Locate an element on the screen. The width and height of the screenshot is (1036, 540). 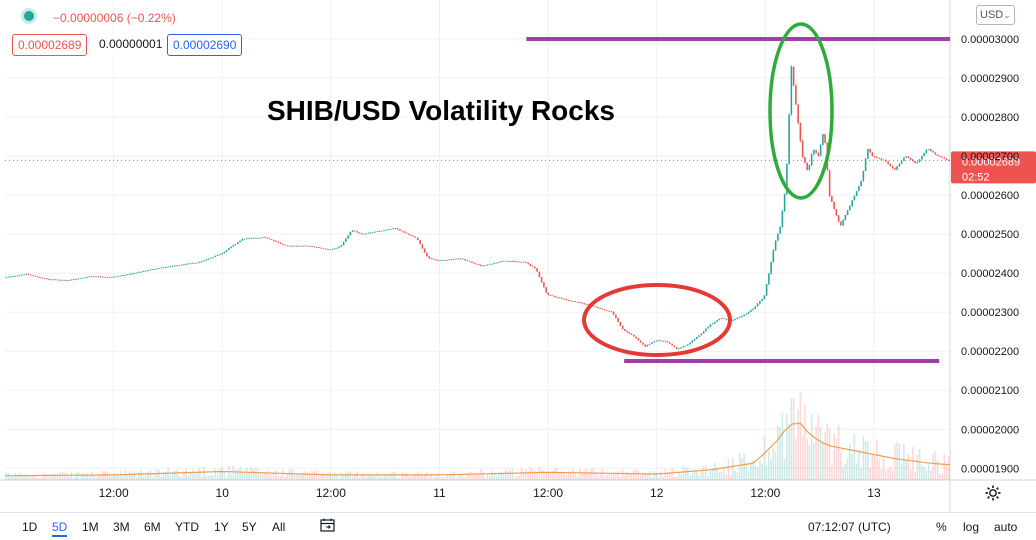
auto-scale-toggle: auto is located at coordinates (1006, 527).